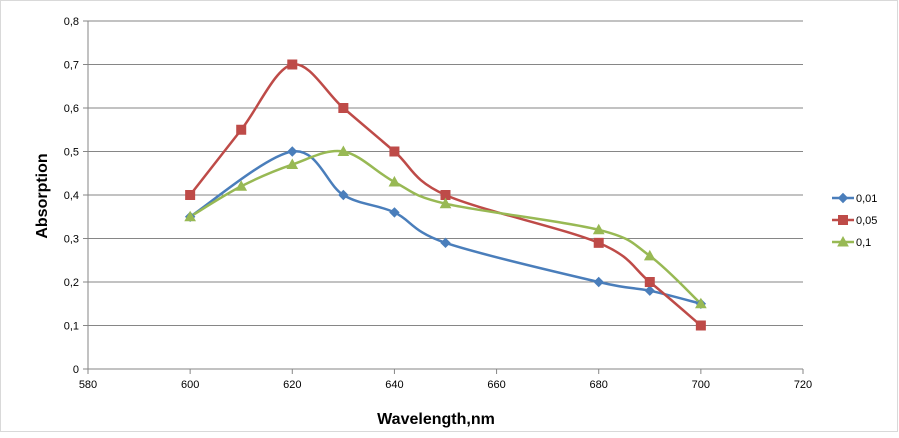 This screenshot has height=438, width=899. I want to click on y-axis-title: Absorption, so click(42, 195).